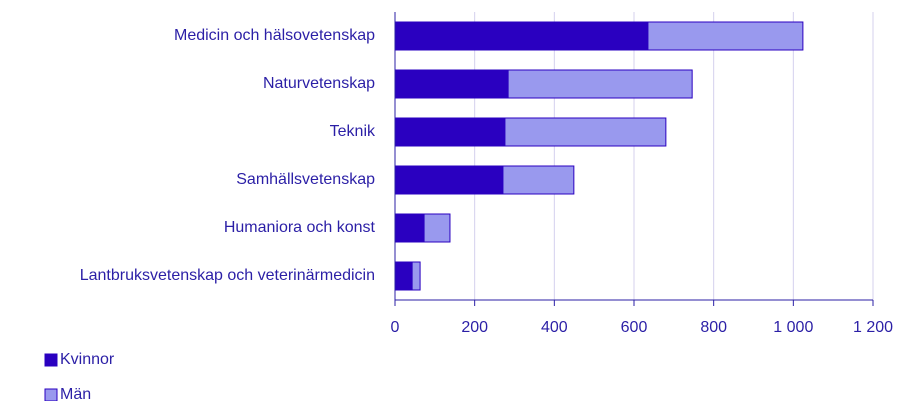 The width and height of the screenshot is (898, 406). I want to click on legend-label: Män, so click(75, 393).